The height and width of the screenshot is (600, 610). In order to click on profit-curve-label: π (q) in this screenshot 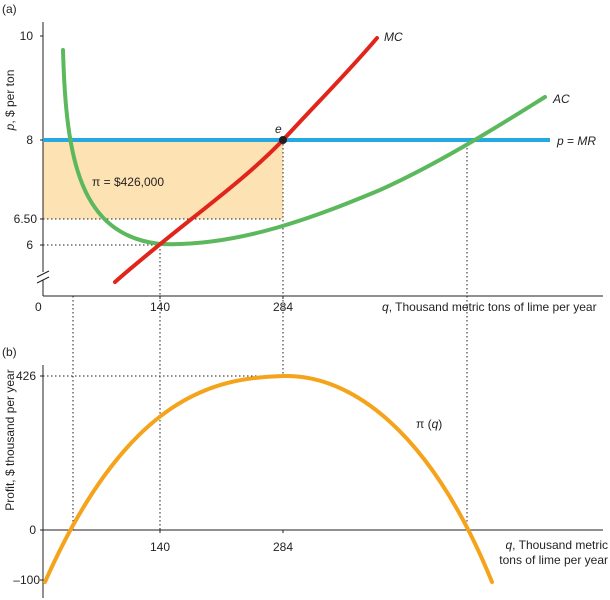, I will do `click(429, 424)`.